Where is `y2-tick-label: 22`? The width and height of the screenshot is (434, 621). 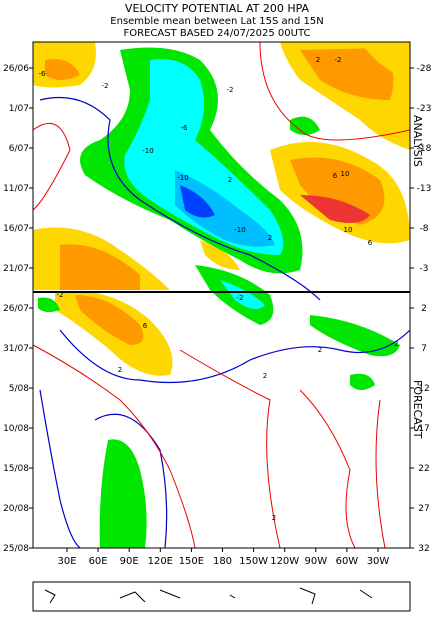
y2-tick-label: 22 is located at coordinates (423, 469).